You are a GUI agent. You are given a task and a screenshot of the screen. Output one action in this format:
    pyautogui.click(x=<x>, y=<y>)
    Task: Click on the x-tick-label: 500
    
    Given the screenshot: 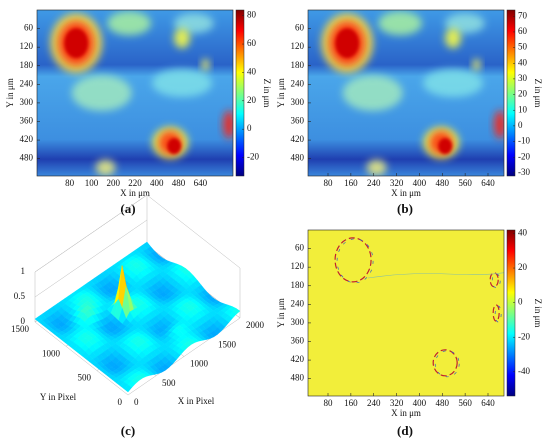 What is the action you would take?
    pyautogui.click(x=169, y=383)
    